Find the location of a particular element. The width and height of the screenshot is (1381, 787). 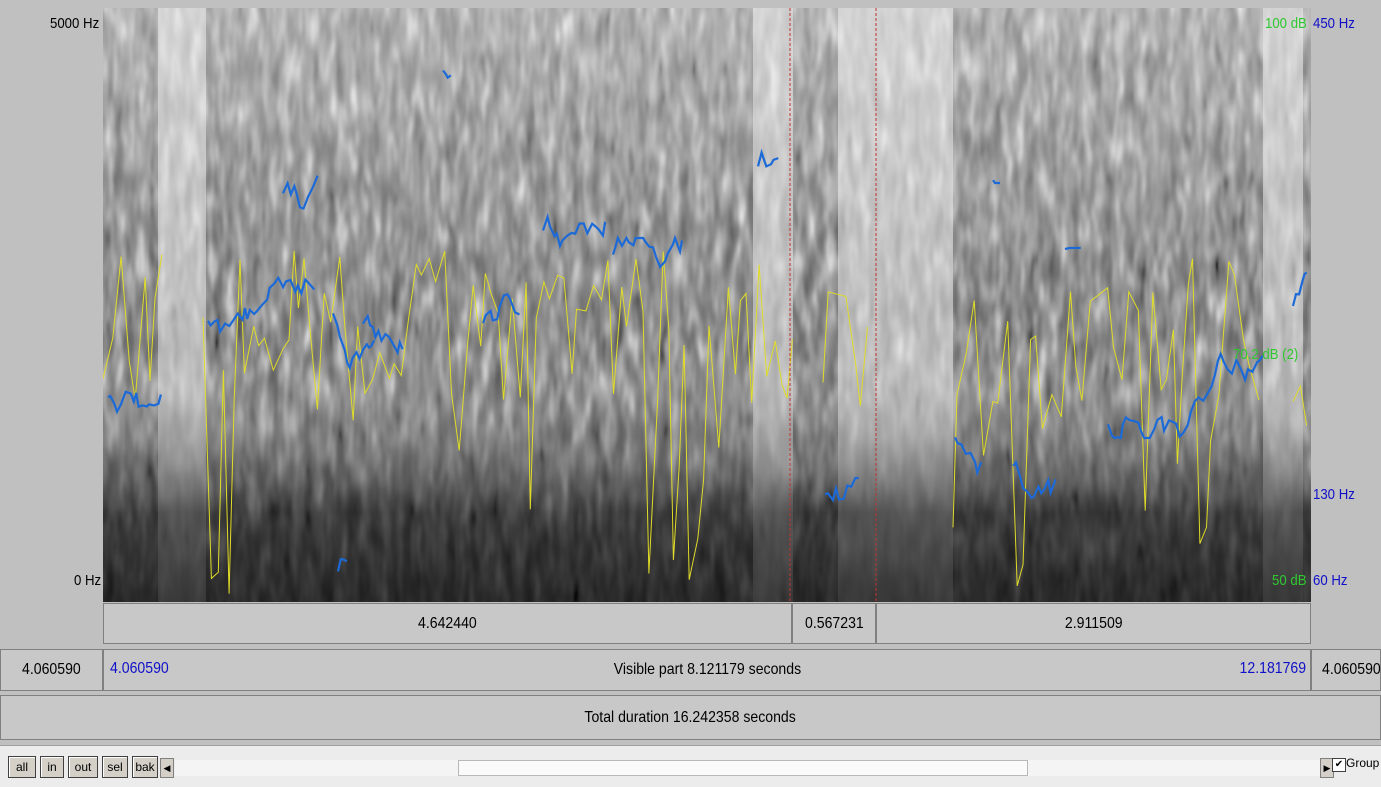

visible-left-outer: 4.060590 is located at coordinates (51, 670).